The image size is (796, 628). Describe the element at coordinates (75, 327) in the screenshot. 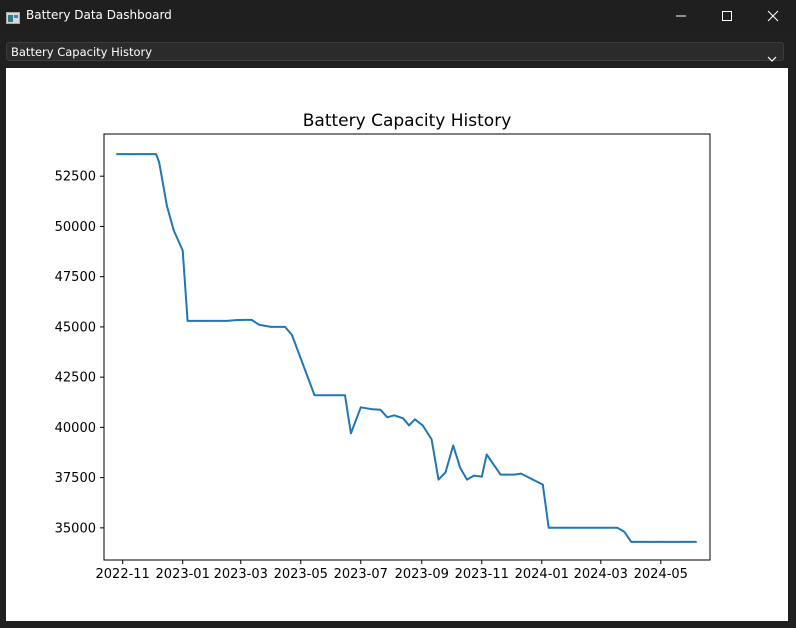

I see `y-tick-label: 45000` at that location.